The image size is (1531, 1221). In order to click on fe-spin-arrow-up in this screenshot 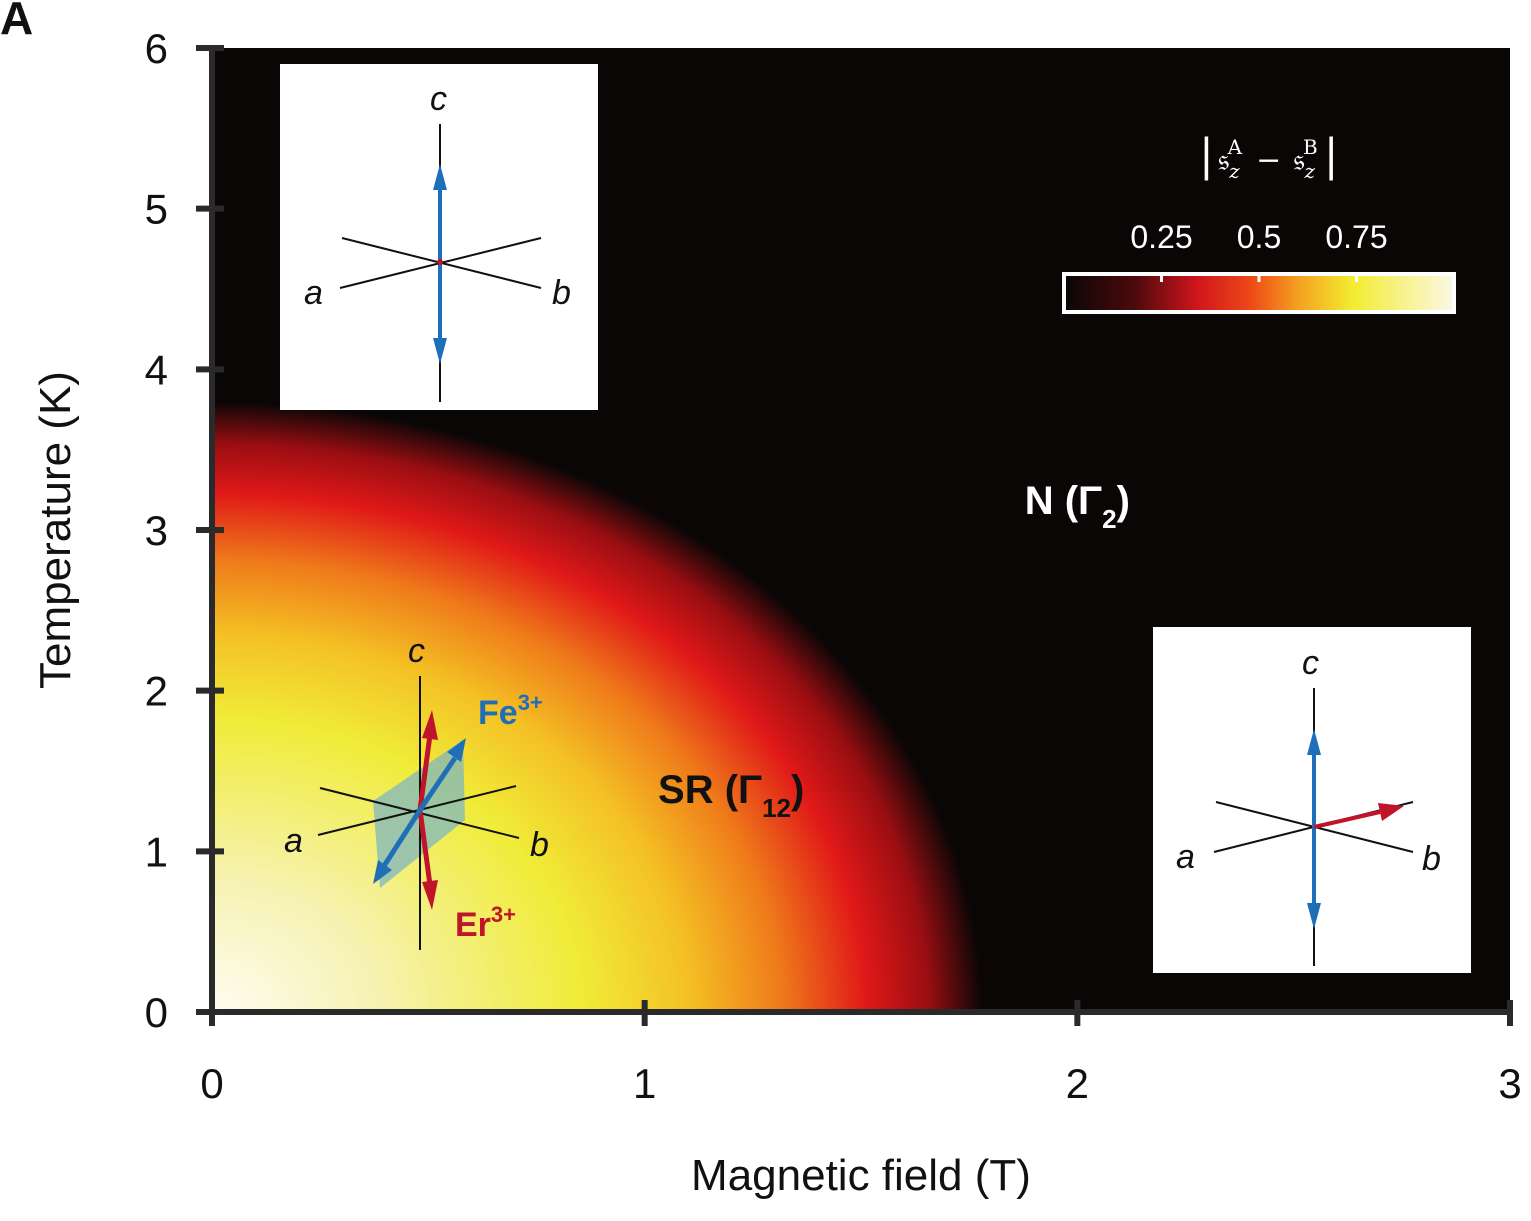, I will do `click(437, 784)`.